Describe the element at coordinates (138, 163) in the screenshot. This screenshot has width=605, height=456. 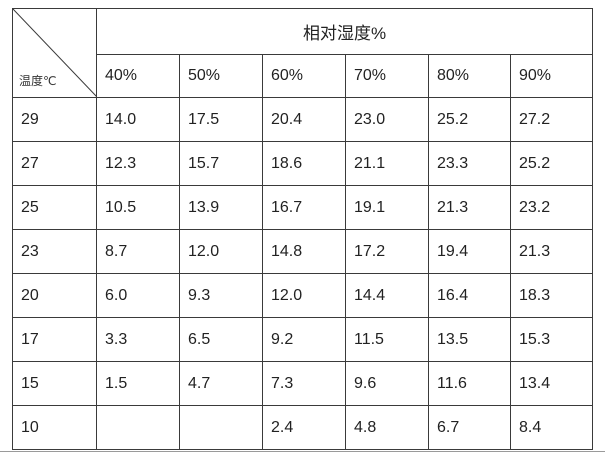
I see `value-cell: 12.3` at that location.